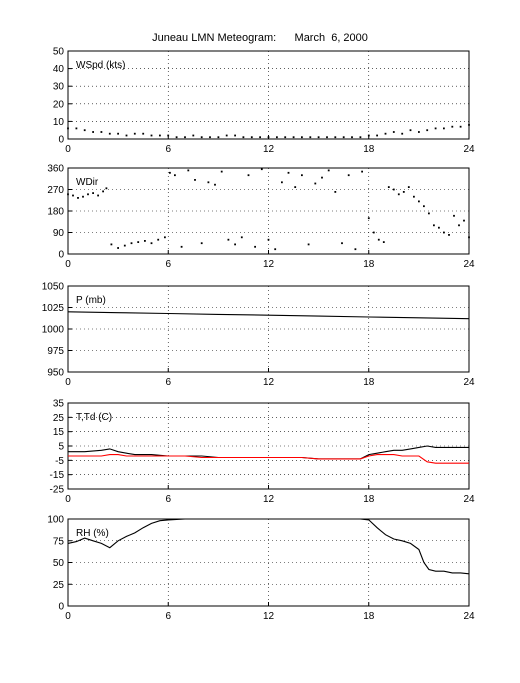  What do you see at coordinates (61, 447) in the screenshot?
I see `temp-dewpoint-y-tick-label: 5` at bounding box center [61, 447].